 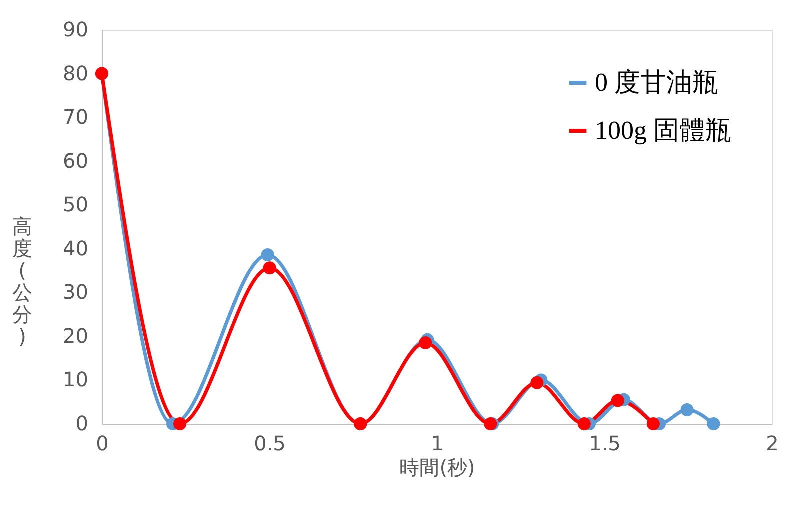 What do you see at coordinates (75, 117) in the screenshot?
I see `y-tick-label: 70` at bounding box center [75, 117].